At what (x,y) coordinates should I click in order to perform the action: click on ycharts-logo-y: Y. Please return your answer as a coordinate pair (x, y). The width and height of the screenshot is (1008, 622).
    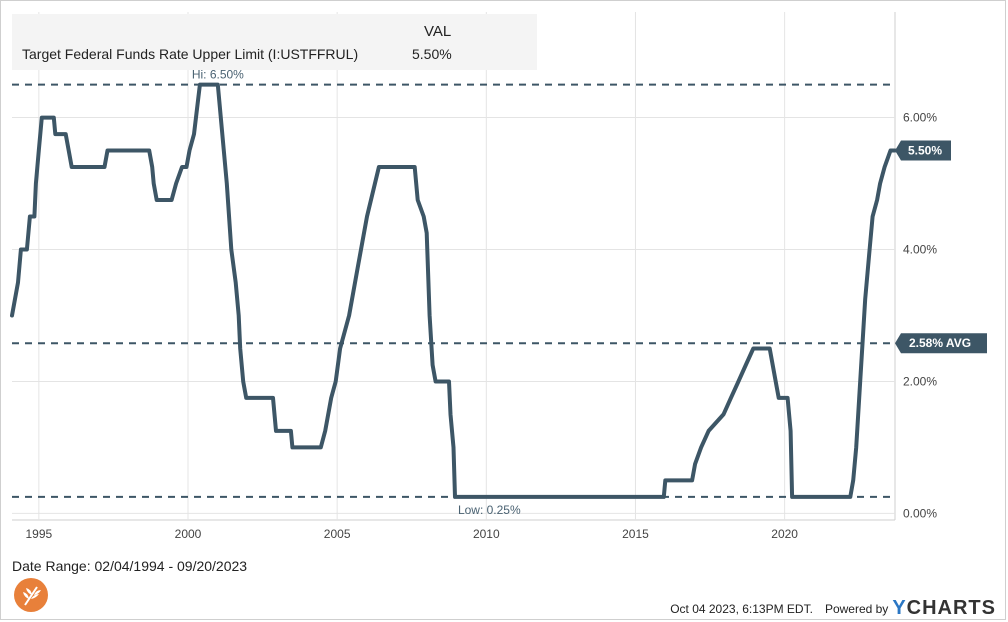
    Looking at the image, I should click on (899, 608).